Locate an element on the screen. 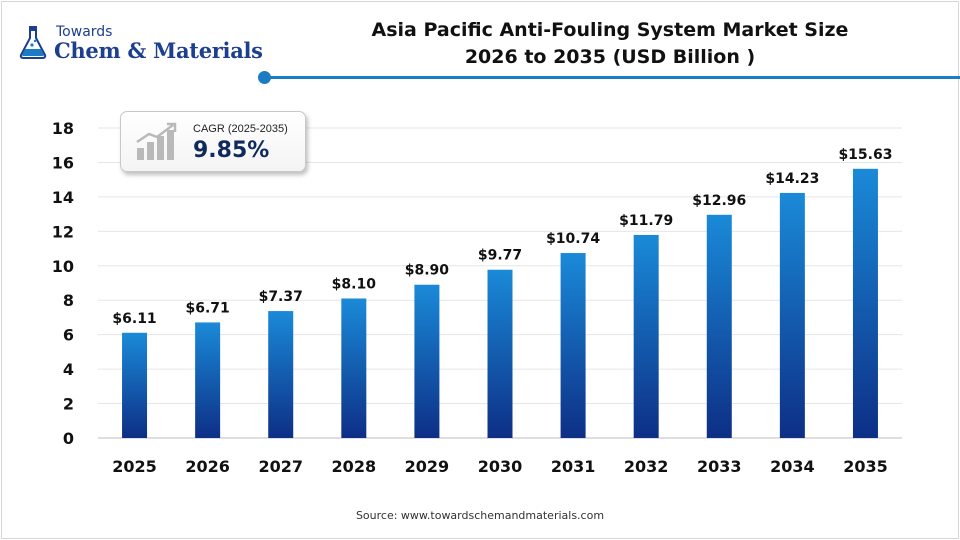 The height and width of the screenshot is (540, 960). data-label: $15.63 is located at coordinates (865, 155).